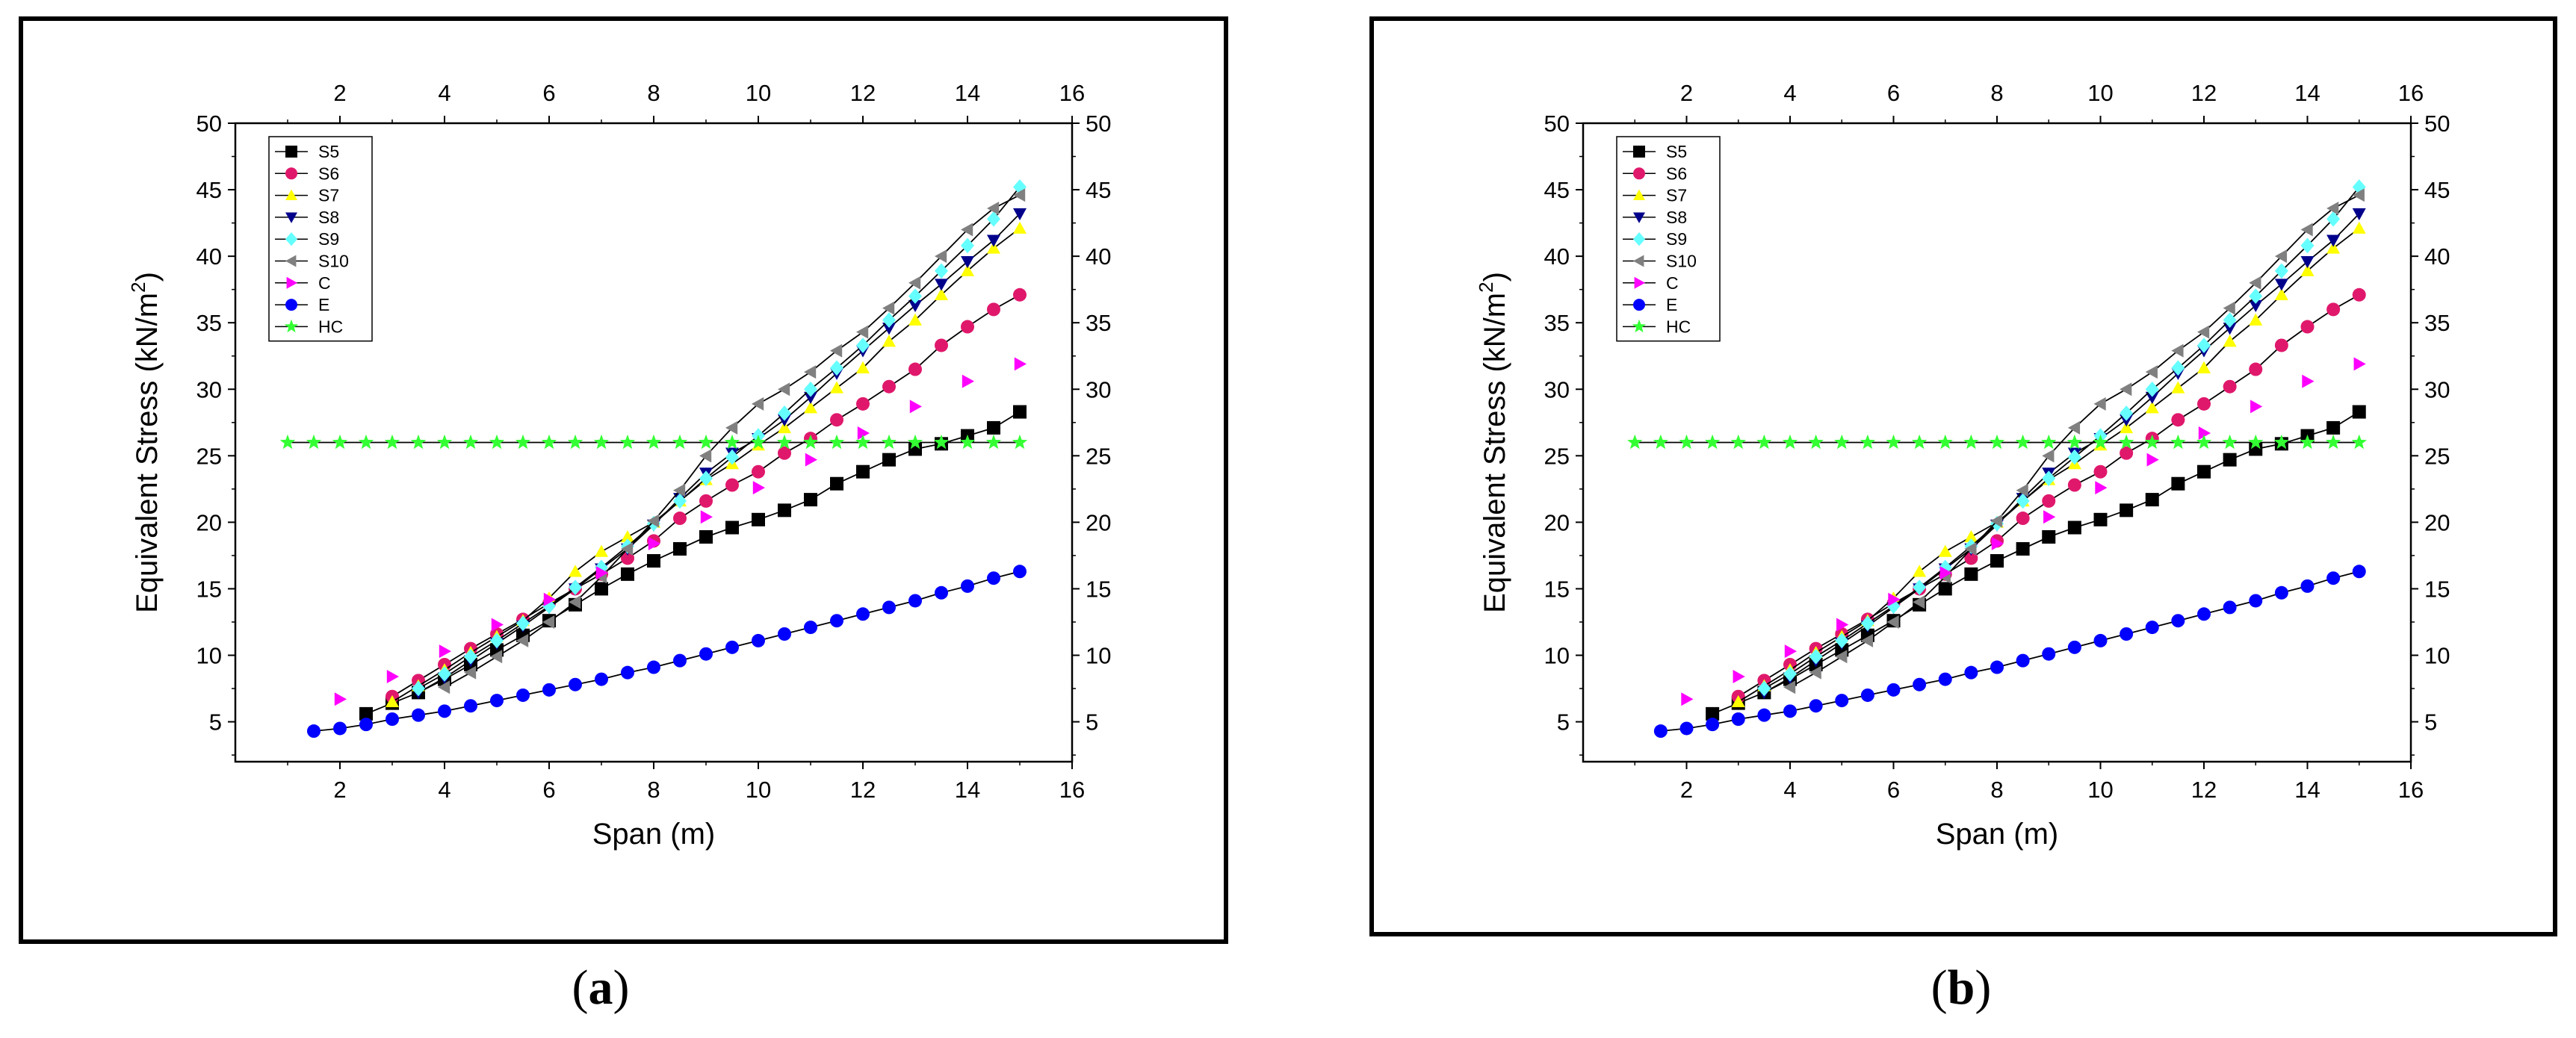 Image resolution: width=2576 pixels, height=1038 pixels. Describe the element at coordinates (2437, 190) in the screenshot. I see `y-tick-label-right-b: 45` at that location.